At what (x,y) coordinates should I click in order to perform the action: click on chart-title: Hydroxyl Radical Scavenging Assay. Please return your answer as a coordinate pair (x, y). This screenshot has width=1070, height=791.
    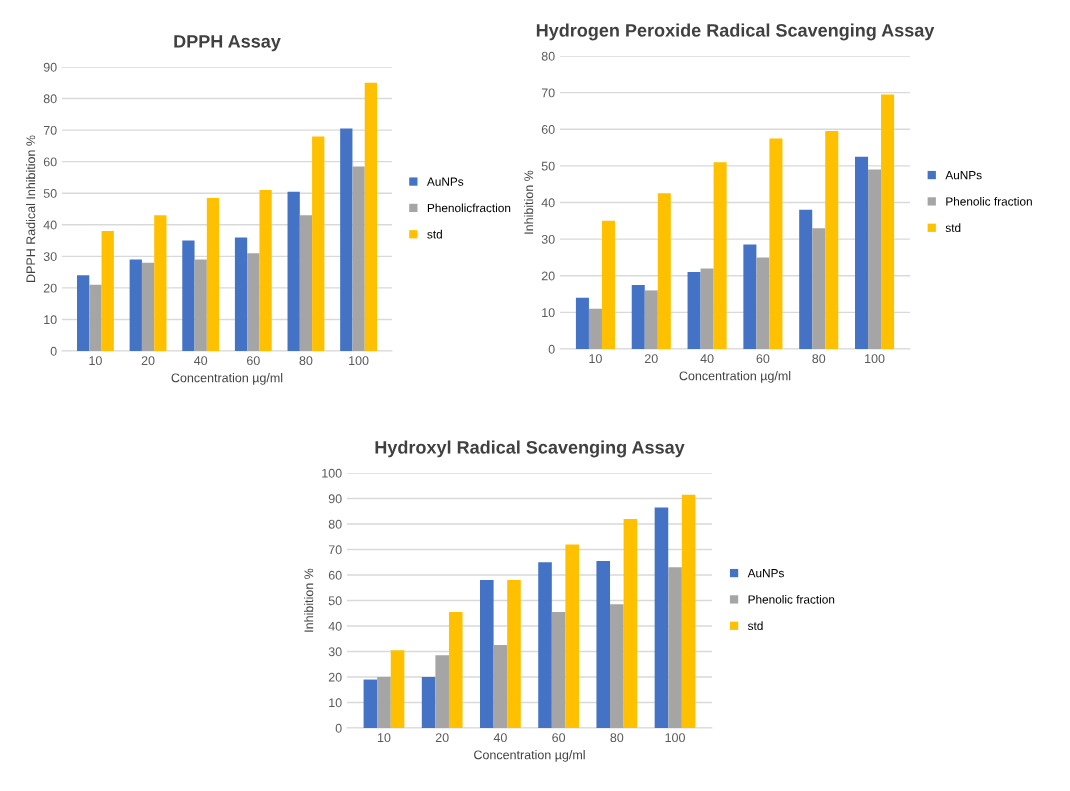
    Looking at the image, I should click on (530, 449).